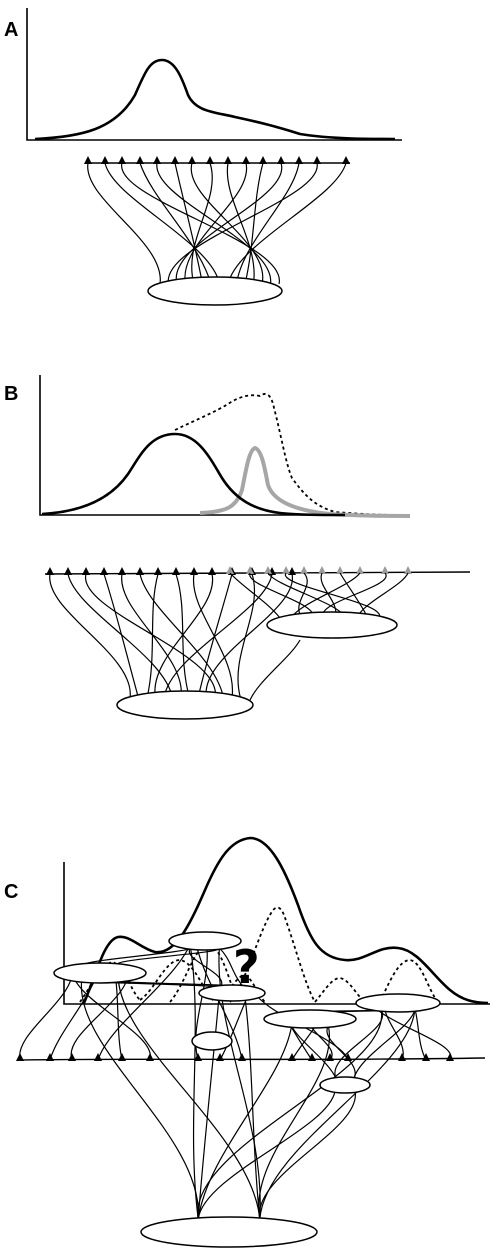  What do you see at coordinates (332, 625) in the screenshot?
I see `panel-b-second-neuron-pool` at bounding box center [332, 625].